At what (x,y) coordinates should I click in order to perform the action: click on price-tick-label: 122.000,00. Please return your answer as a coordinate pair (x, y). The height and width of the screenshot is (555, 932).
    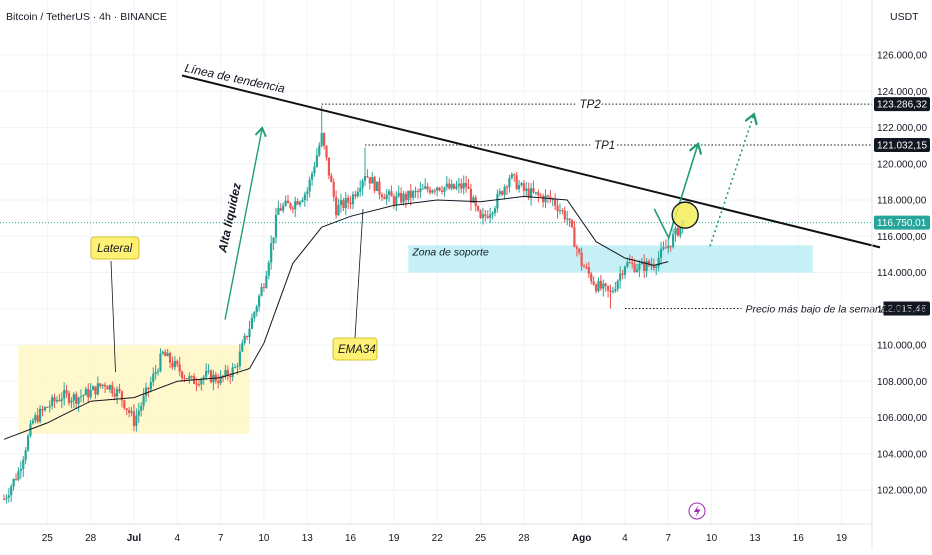
    Looking at the image, I should click on (902, 128).